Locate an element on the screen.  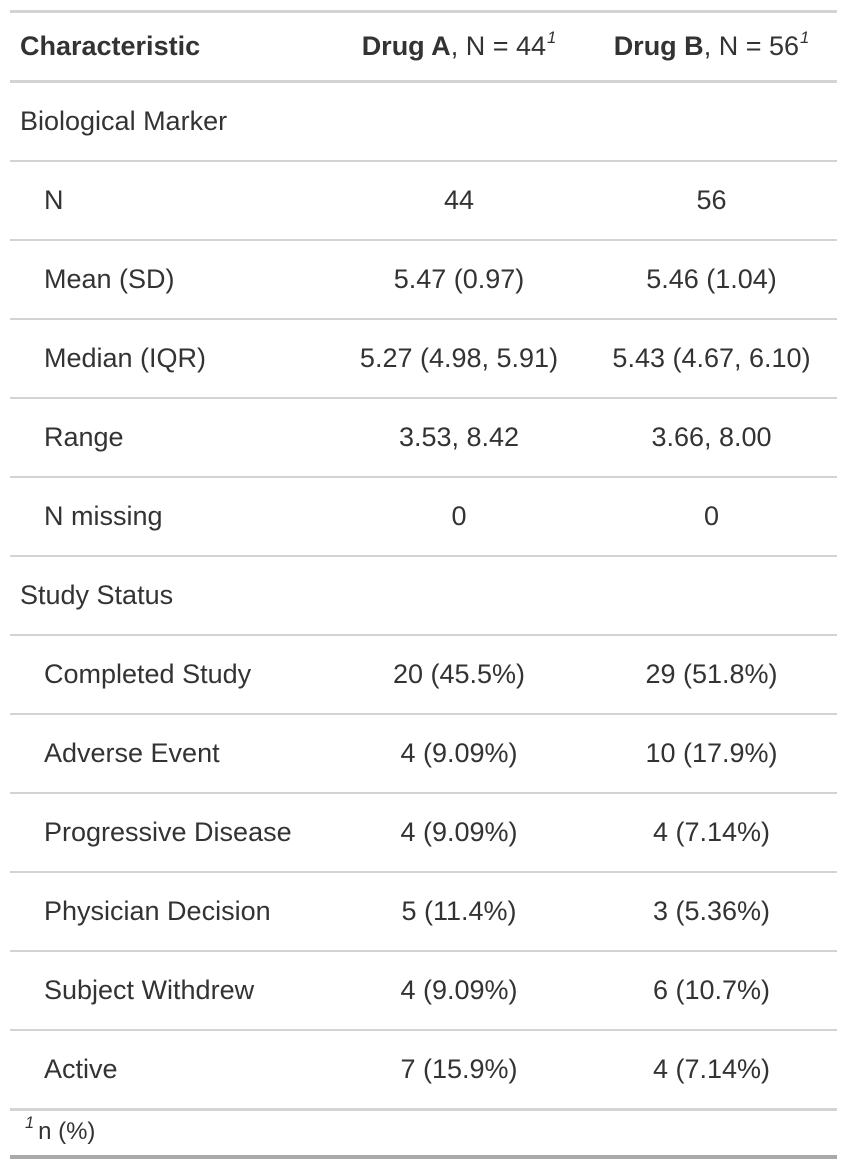
cell-drug-a: 5.27 (4.98, 5.91) is located at coordinates (459, 359).